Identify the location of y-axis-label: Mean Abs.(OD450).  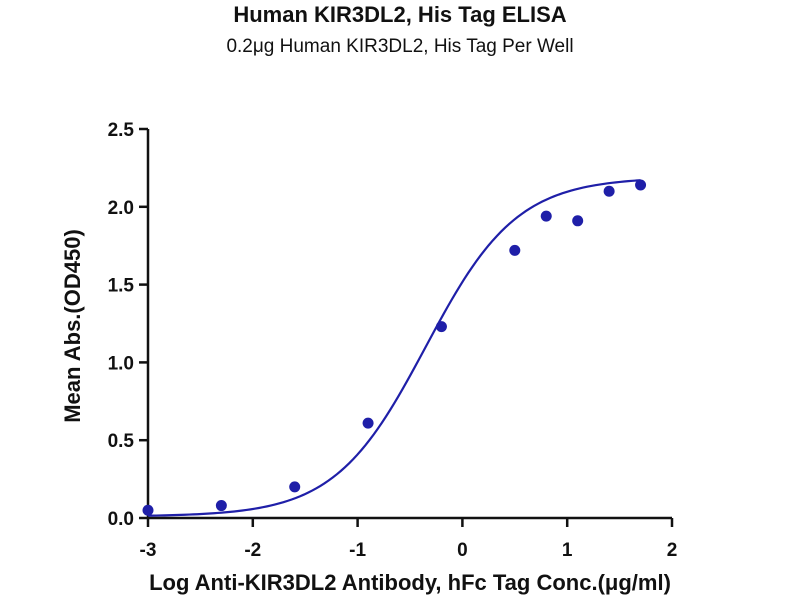
(72, 326).